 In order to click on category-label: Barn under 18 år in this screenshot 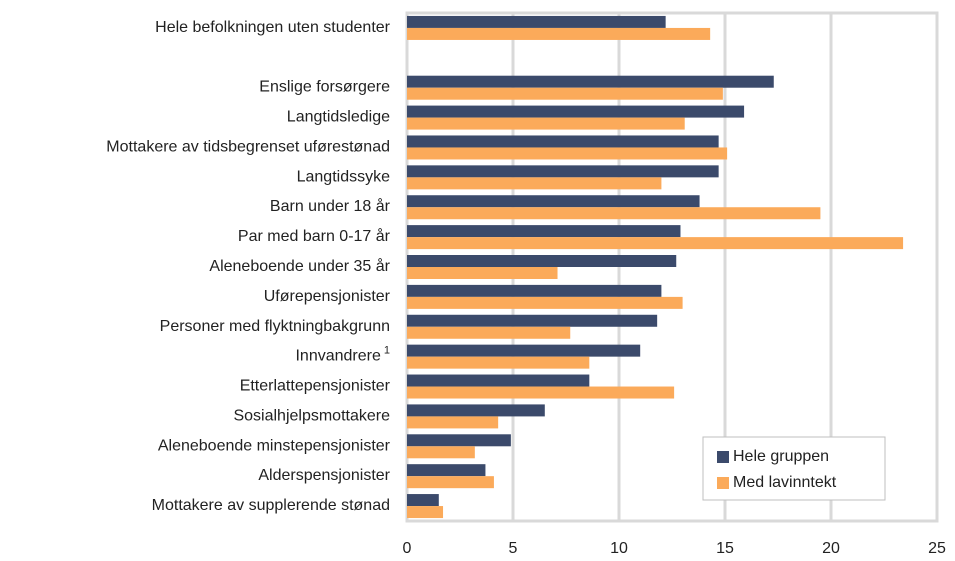, I will do `click(330, 206)`.